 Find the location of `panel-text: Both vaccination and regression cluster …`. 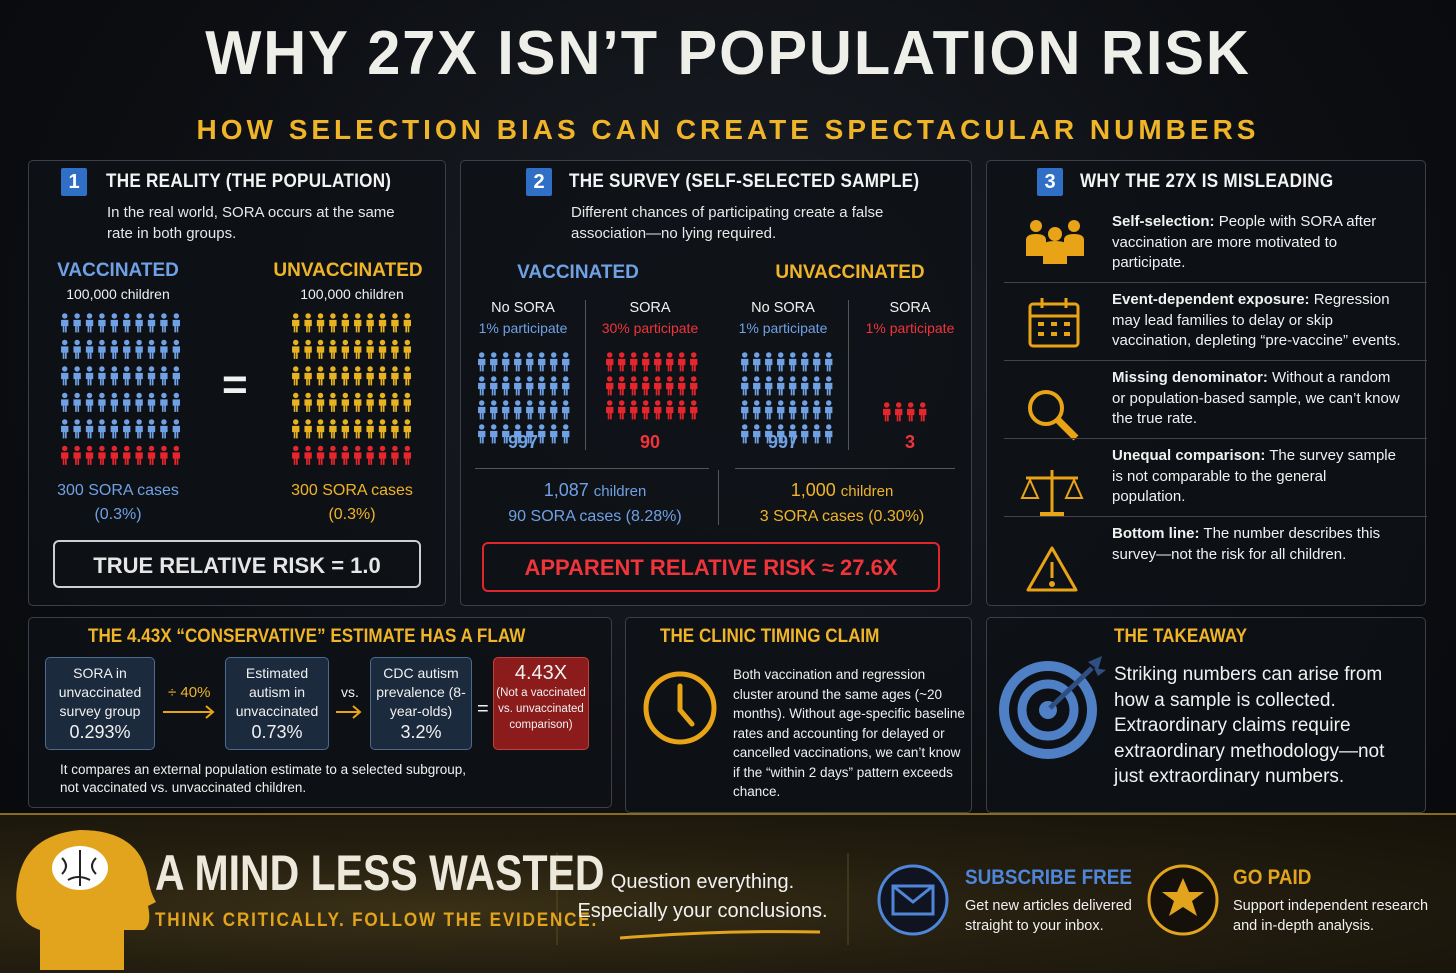

panel-text: Both vaccination and regression cluster … is located at coordinates (849, 733).